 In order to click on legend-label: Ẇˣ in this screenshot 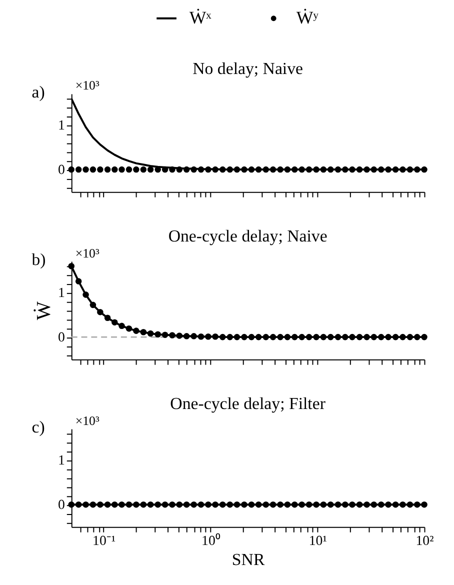, I will do `click(200, 17)`.